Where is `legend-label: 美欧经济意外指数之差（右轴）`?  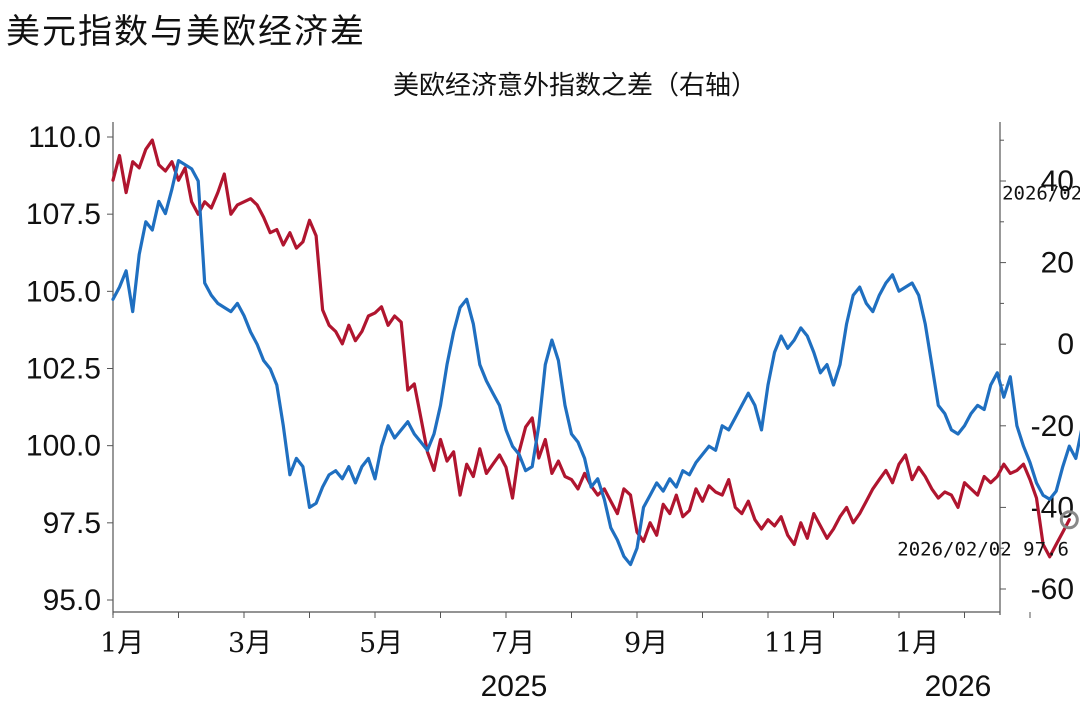 legend-label: 美欧经济意外指数之差（右轴） is located at coordinates (575, 86).